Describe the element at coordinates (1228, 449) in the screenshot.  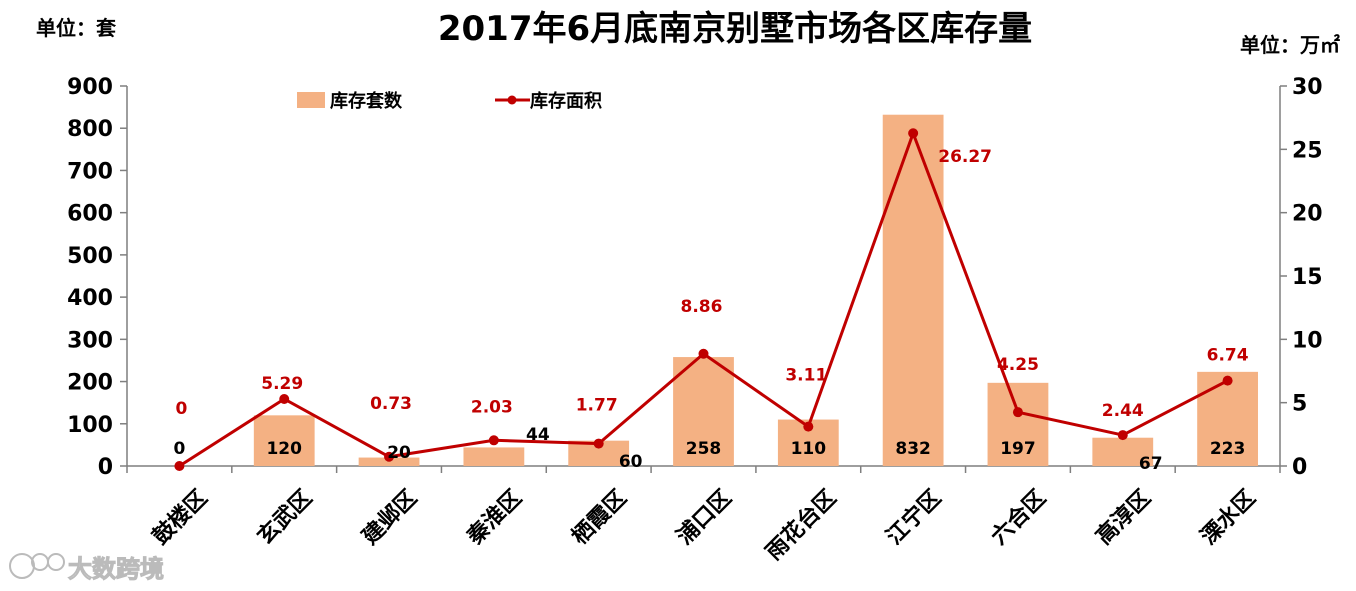
I see `bar-value-label: 223` at that location.